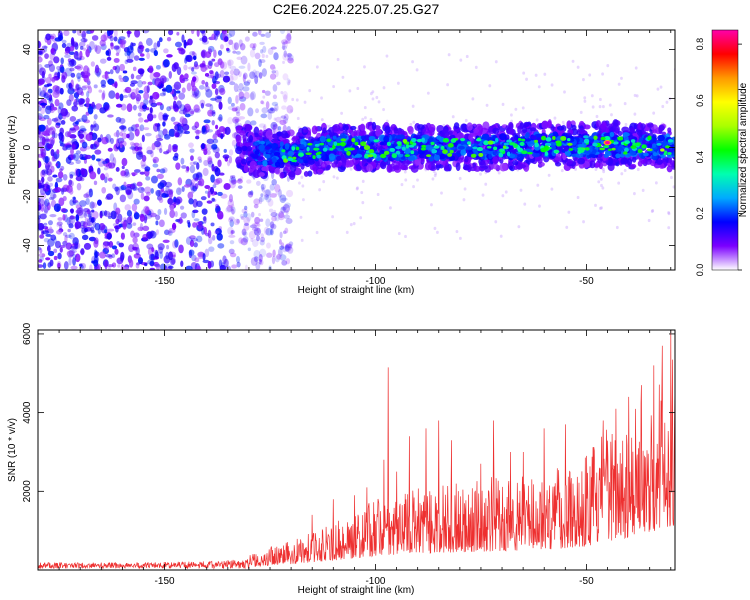 The image size is (750, 600). Describe the element at coordinates (27, 412) in the screenshot. I see `y-tick-label: 4000` at that location.